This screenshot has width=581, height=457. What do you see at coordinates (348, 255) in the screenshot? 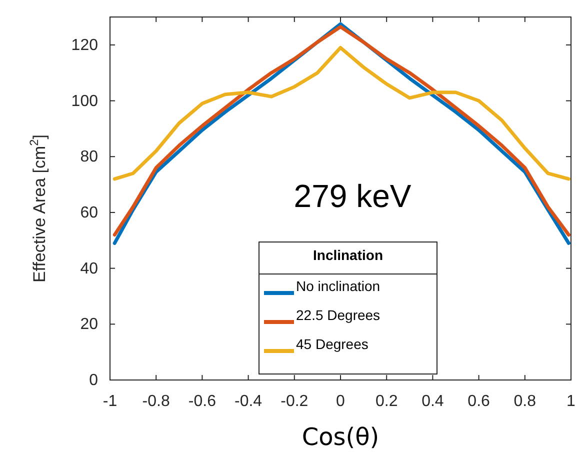
I see `legend-title: Inclination` at bounding box center [348, 255].